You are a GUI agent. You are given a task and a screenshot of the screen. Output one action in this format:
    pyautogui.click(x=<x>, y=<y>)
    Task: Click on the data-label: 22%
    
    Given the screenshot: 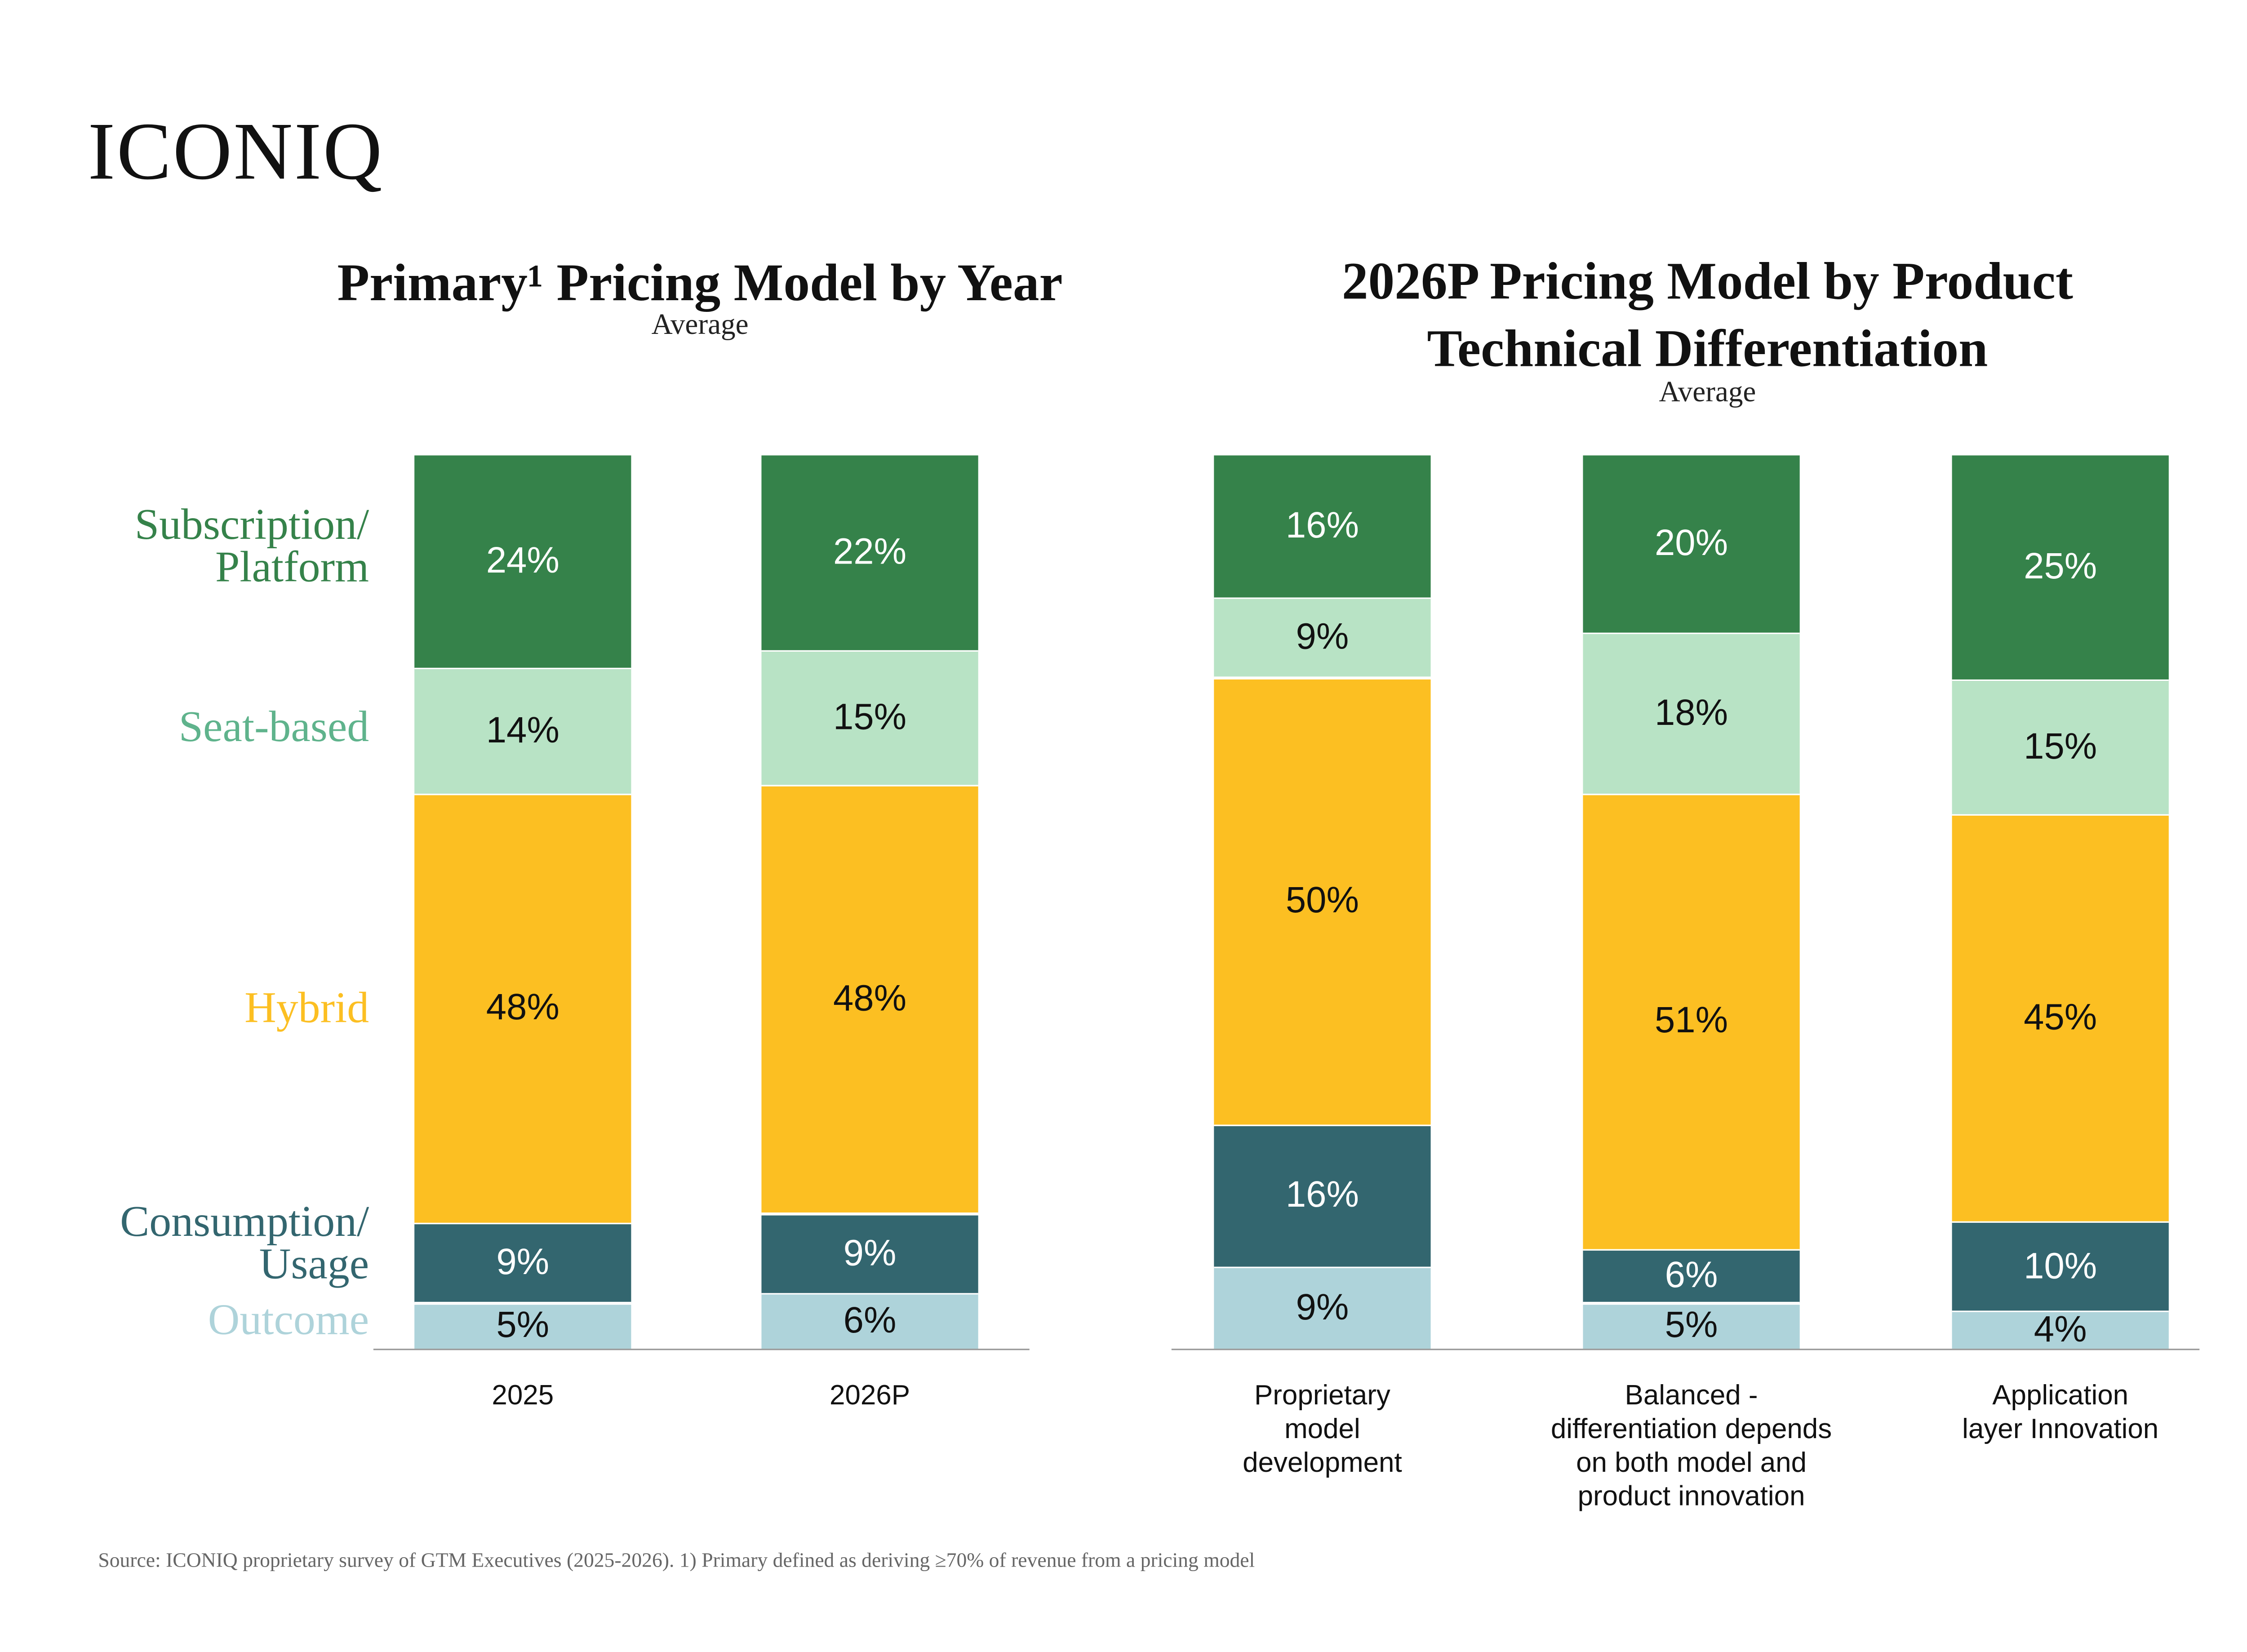 What is the action you would take?
    pyautogui.click(x=870, y=552)
    